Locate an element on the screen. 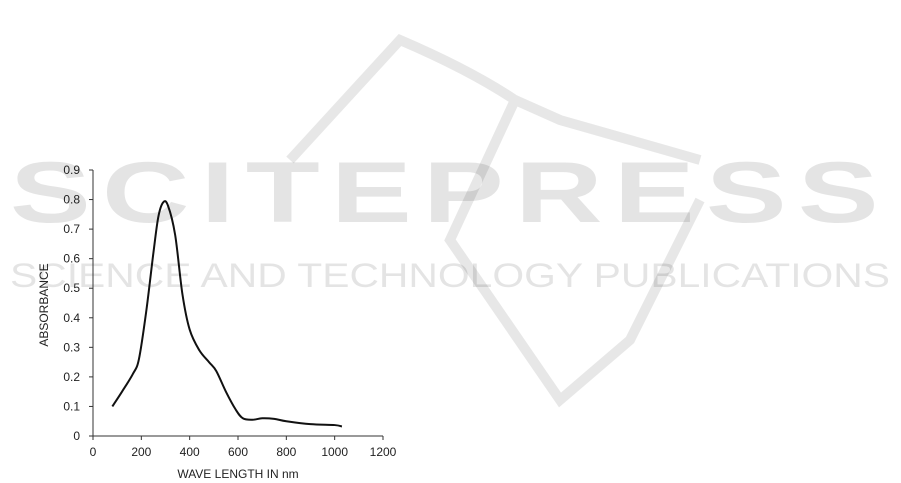  y-tick-label: 0.9 is located at coordinates (71, 170).